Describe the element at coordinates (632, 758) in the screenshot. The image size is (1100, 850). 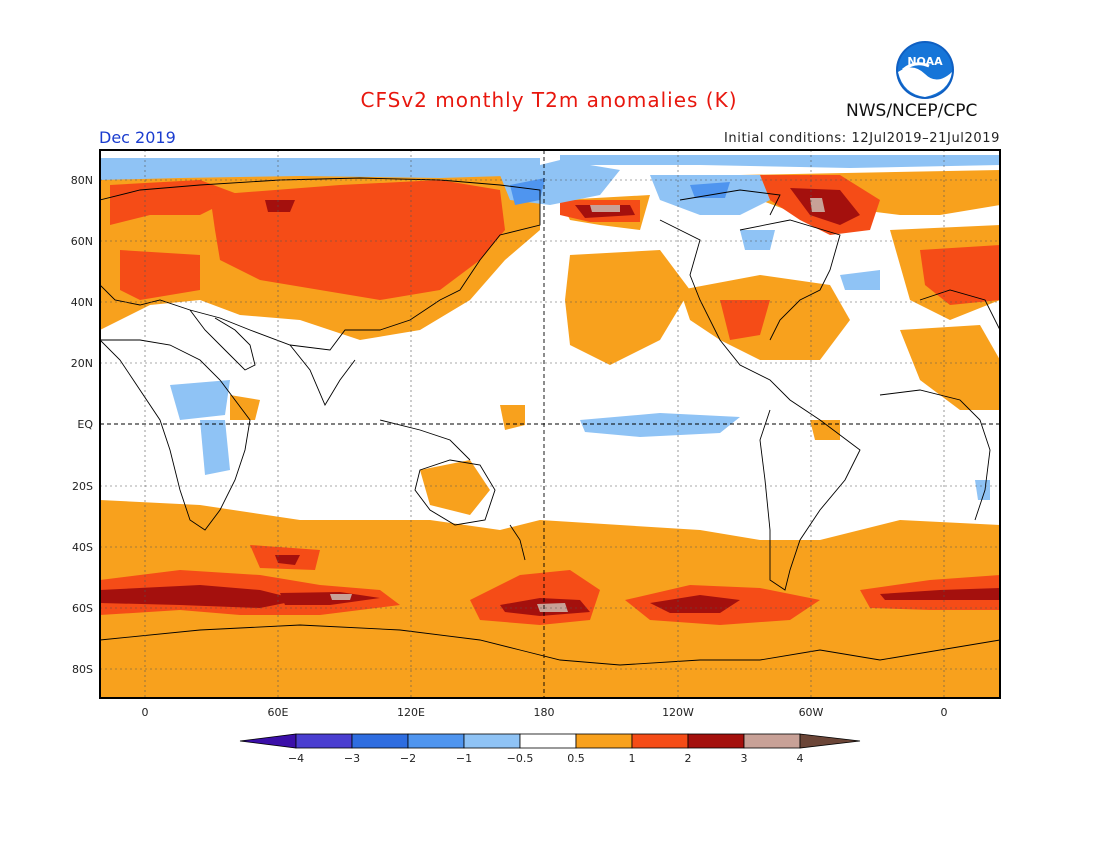
I see `legend-label: 1` at that location.